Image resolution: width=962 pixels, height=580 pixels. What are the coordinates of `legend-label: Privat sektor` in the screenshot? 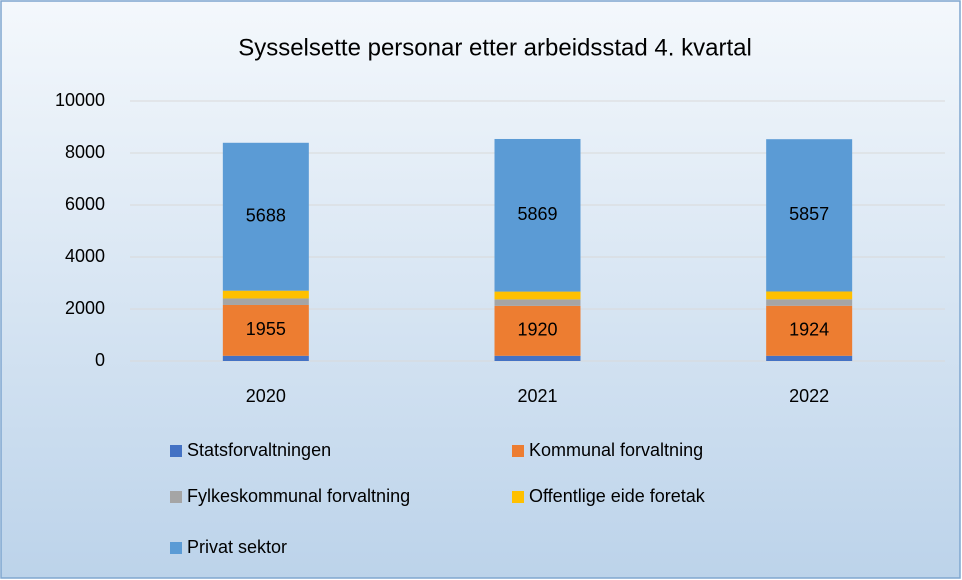 It's located at (237, 547).